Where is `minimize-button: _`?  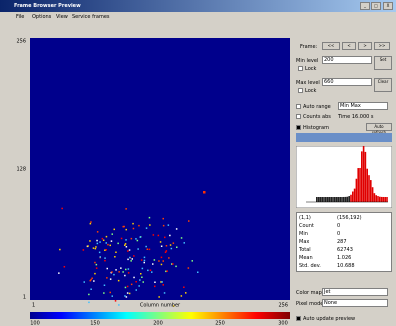
minimize-button: _ is located at coordinates (365, 6).